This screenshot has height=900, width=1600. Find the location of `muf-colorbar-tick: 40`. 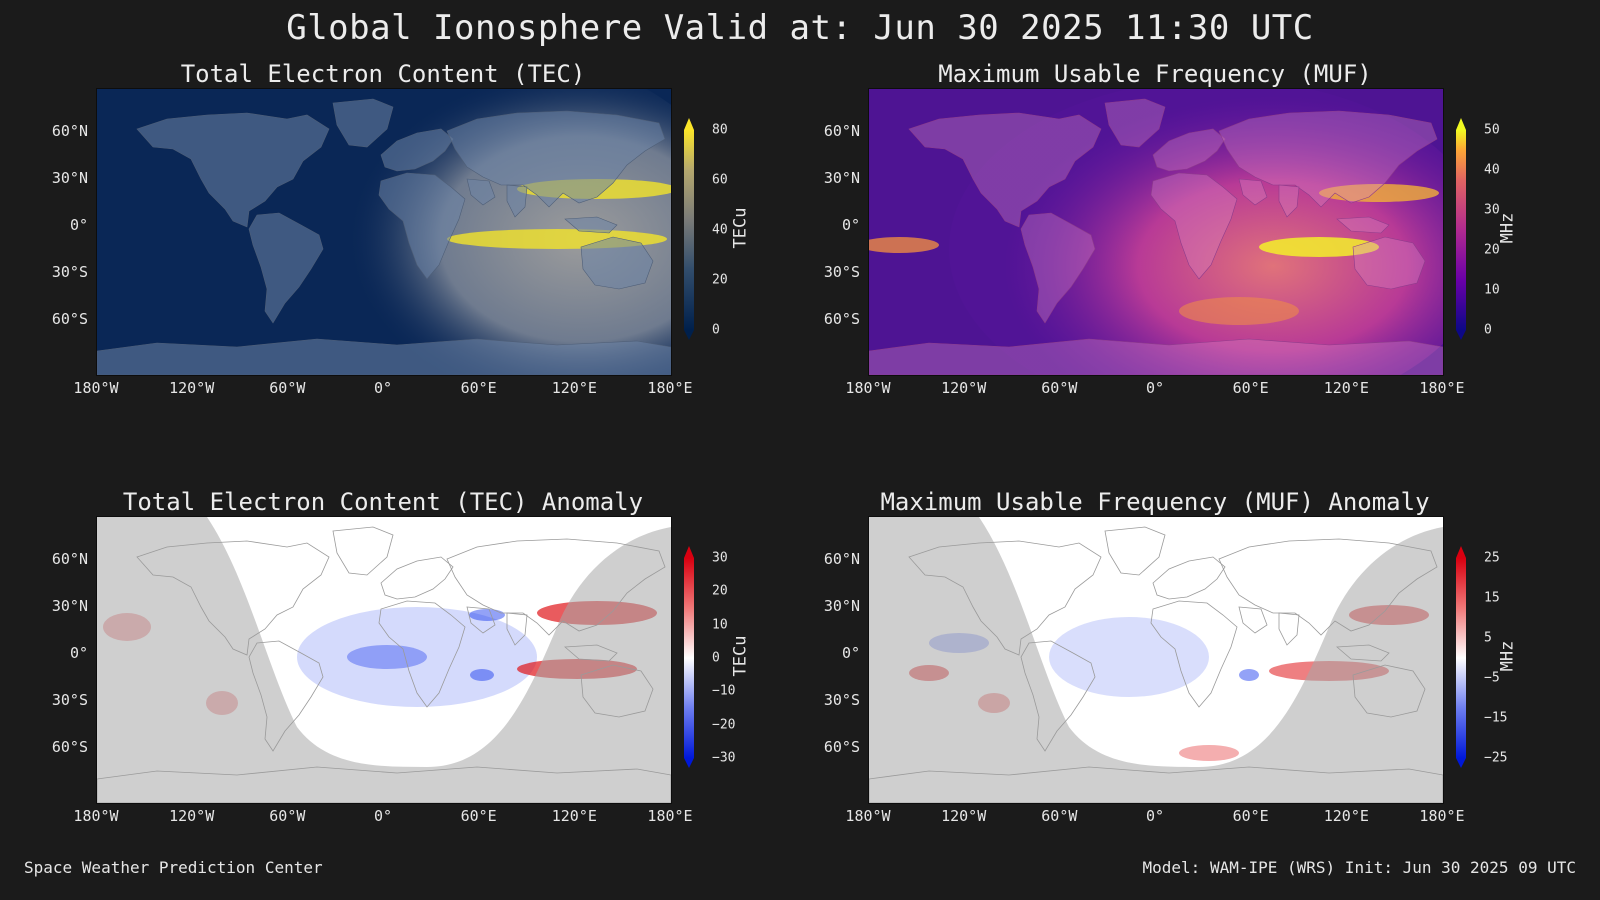

muf-colorbar-tick: 40 is located at coordinates (1492, 170).